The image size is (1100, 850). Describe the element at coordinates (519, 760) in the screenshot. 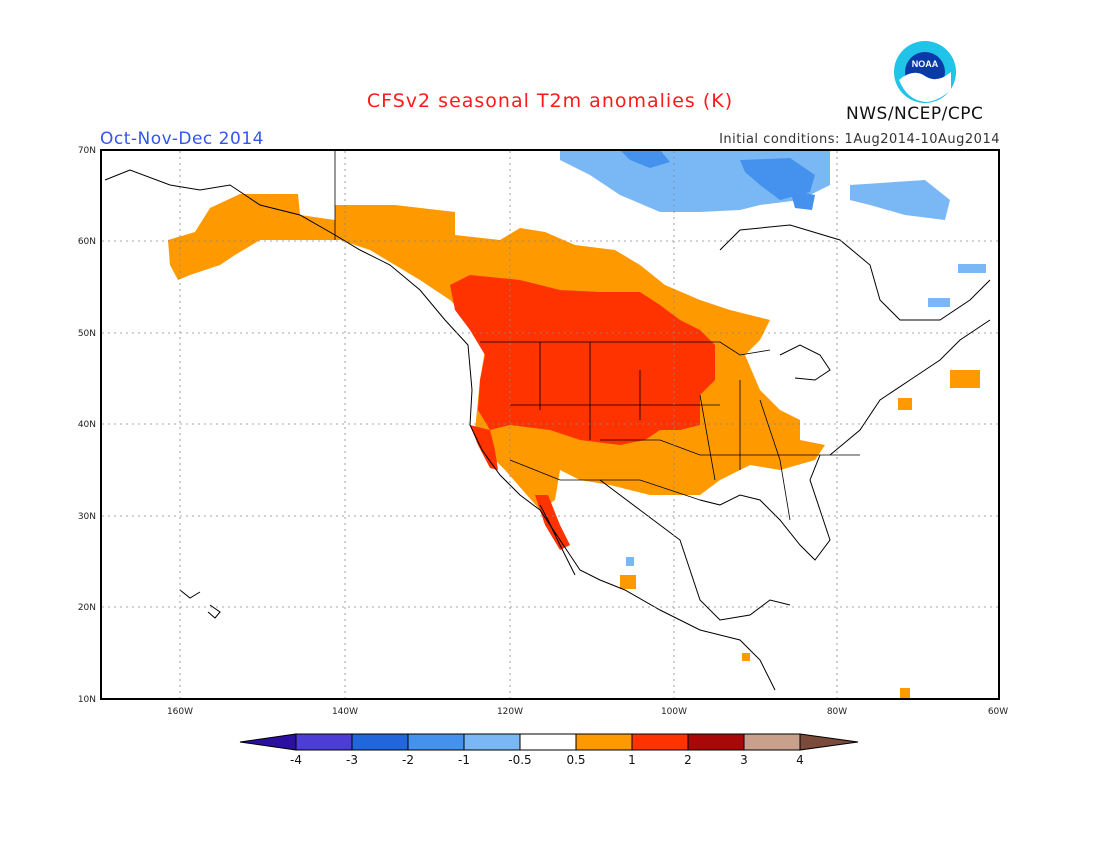

I see `colorbar-label: -0.5` at that location.